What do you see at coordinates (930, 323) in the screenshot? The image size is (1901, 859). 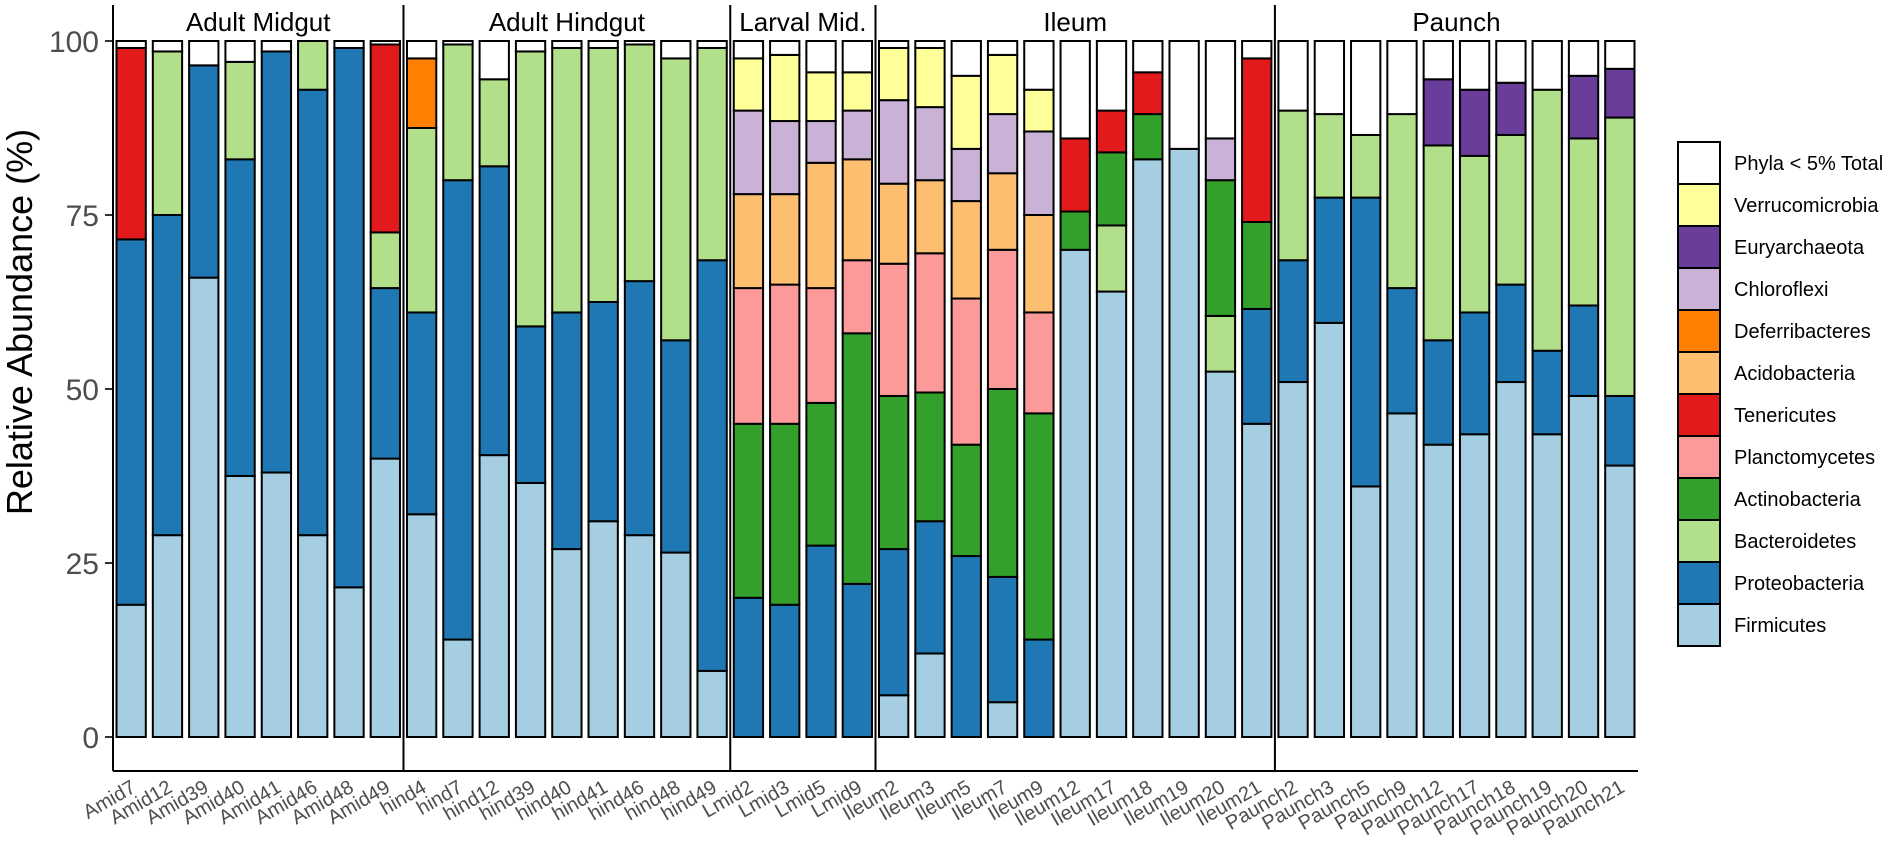 I see `bar-segment-ileum3-planctomycetes` at bounding box center [930, 323].